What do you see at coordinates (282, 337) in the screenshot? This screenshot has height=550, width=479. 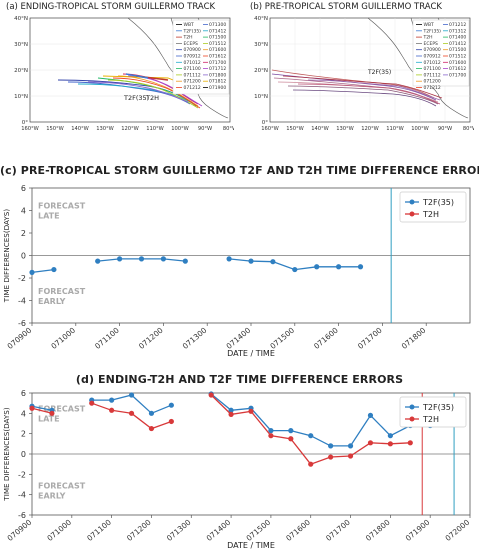 I see `chart-c-x-tick-label: 071500` at bounding box center [282, 337].